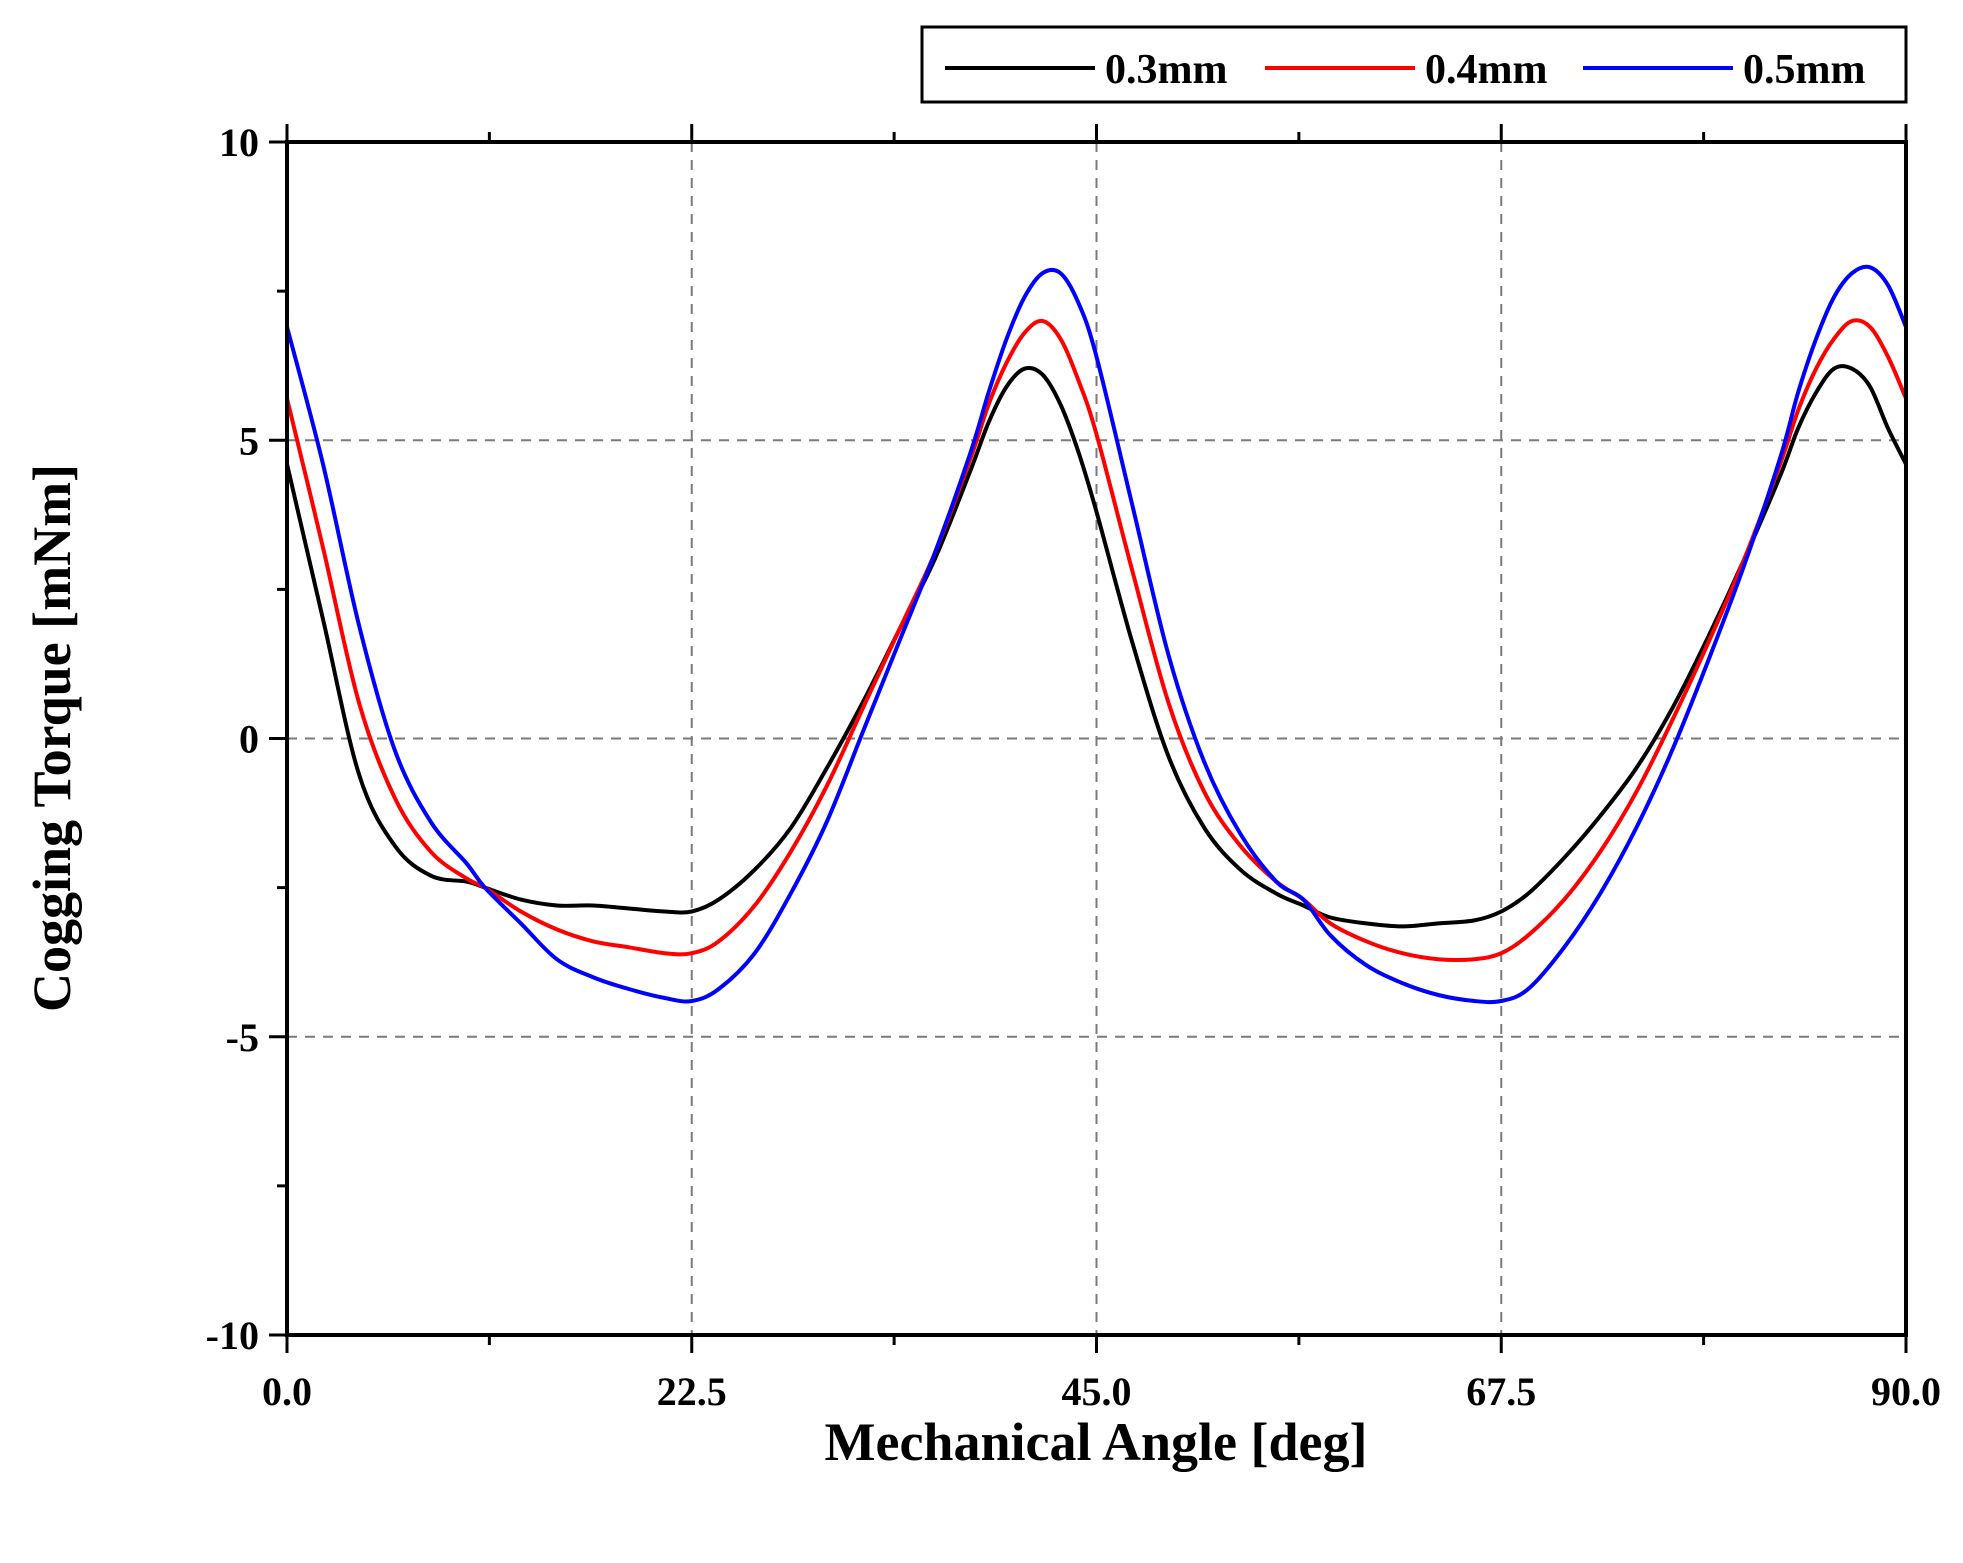 This screenshot has height=1563, width=1963. What do you see at coordinates (1166, 70) in the screenshot?
I see `legend-label-0.3mm: 0.3mm` at bounding box center [1166, 70].